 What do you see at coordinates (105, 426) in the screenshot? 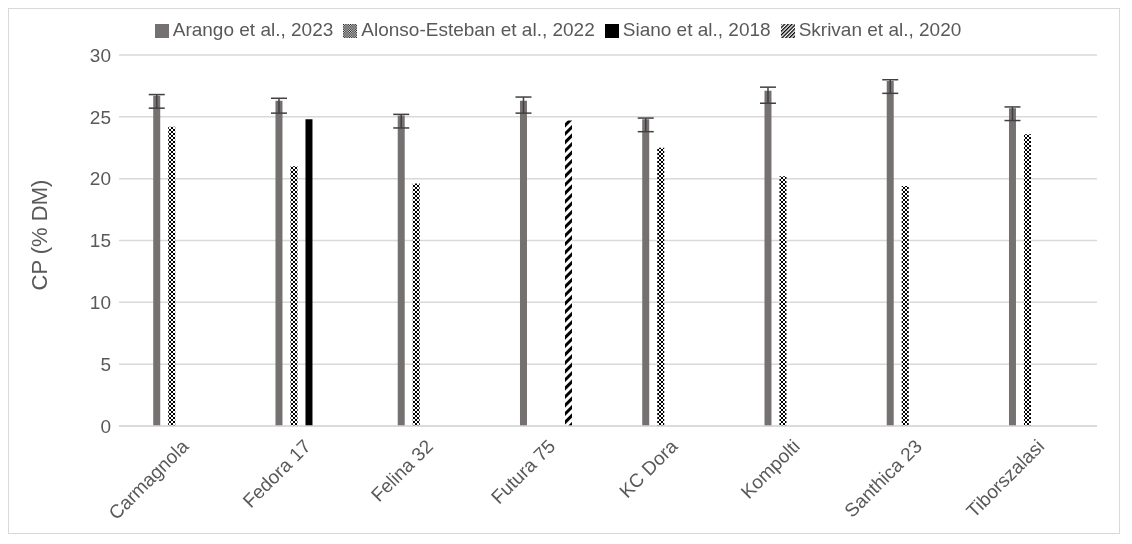
I see `y-tick-label: 0` at bounding box center [105, 426].